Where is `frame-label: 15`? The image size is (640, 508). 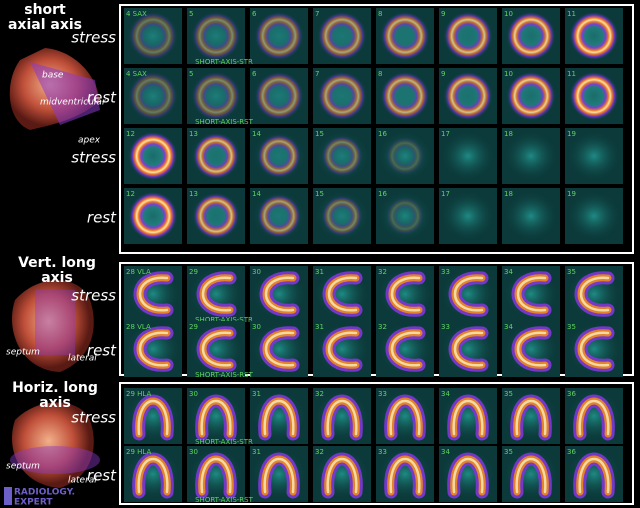 frame-label: 15 is located at coordinates (319, 194).